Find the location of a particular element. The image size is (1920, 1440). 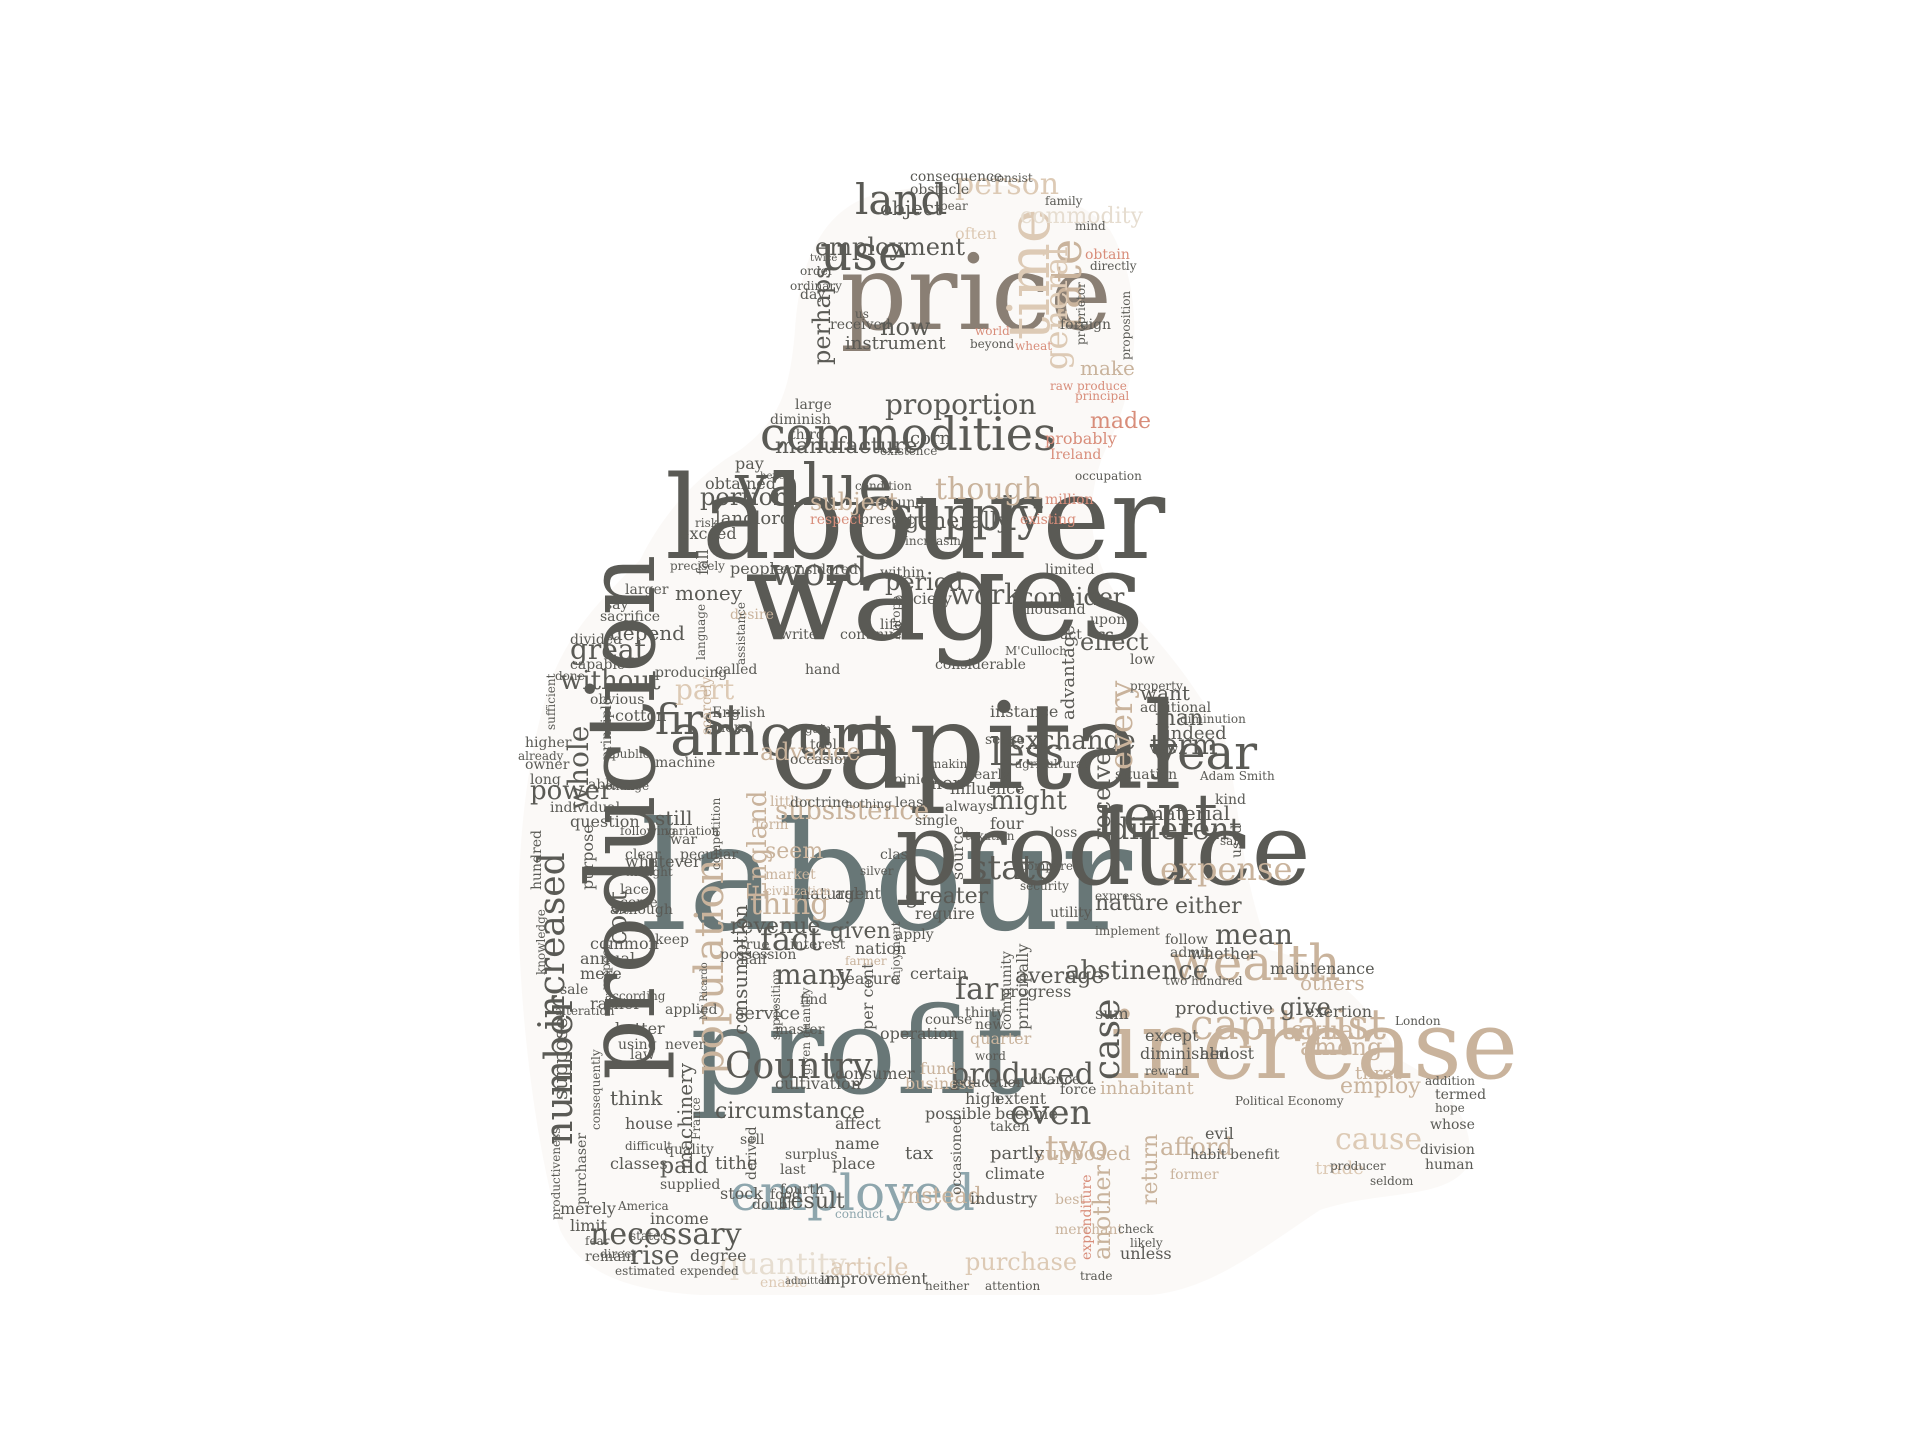

cloud-word: least is located at coordinates (912, 803).